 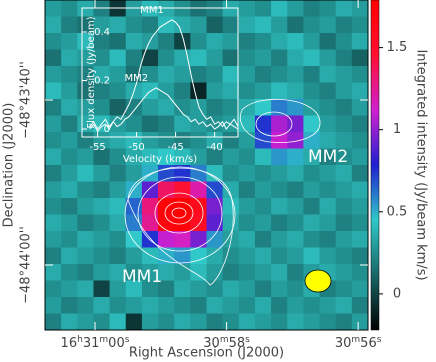 I want to click on spectrum, so click(x=164, y=110).